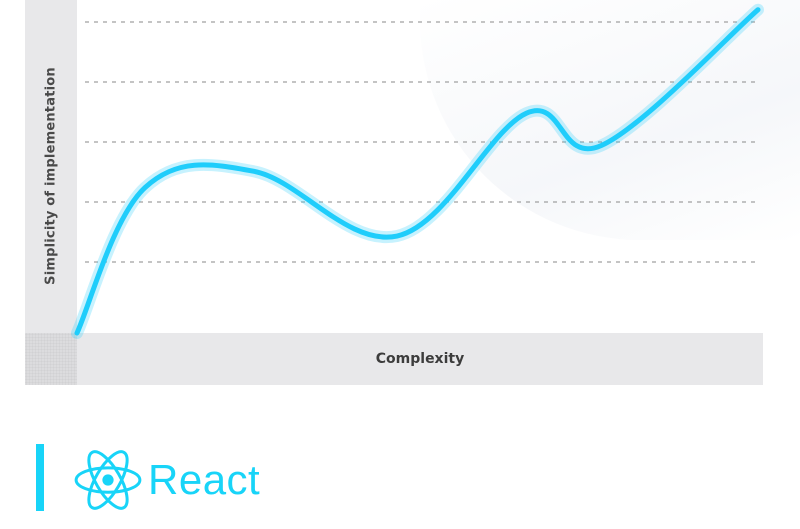 The image size is (800, 529). I want to click on x-axis-label: Complexity, so click(420, 359).